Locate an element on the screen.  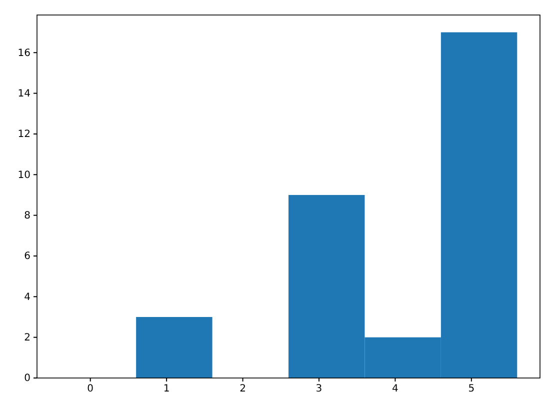
x-tick-label: 2 is located at coordinates (243, 389).